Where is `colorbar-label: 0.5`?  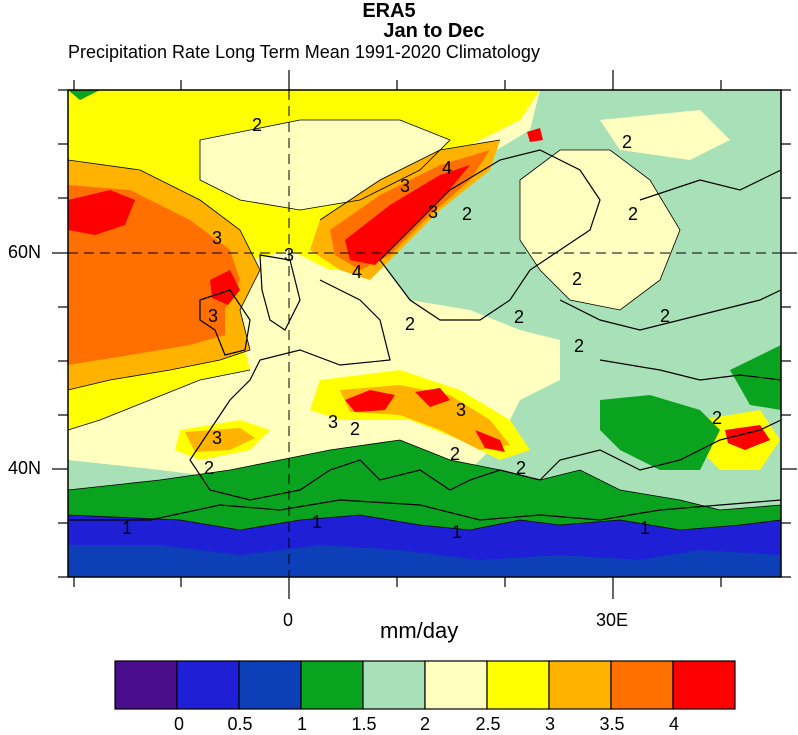 colorbar-label: 0.5 is located at coordinates (240, 724).